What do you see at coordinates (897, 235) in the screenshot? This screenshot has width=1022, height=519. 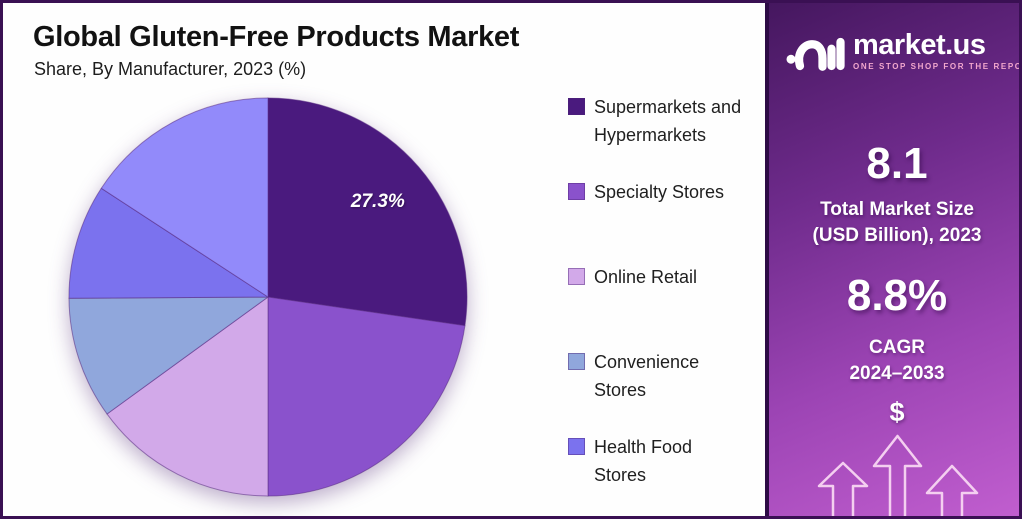 I see `market-size-label-line2: (USD Billion), 2023` at bounding box center [897, 235].